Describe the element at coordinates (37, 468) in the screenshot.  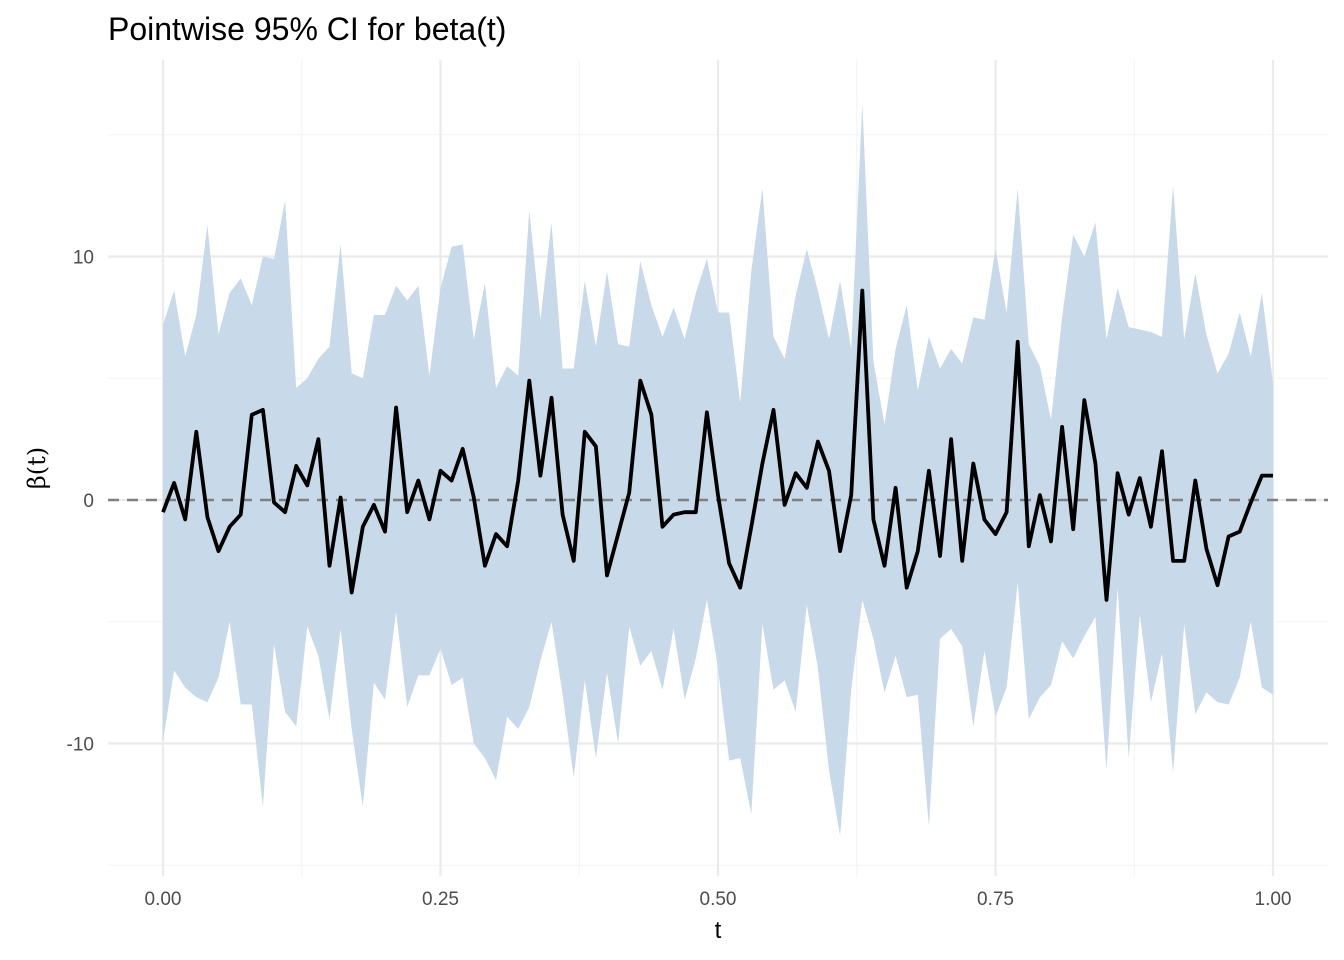
I see `y-axis-title: β(t)` at that location.